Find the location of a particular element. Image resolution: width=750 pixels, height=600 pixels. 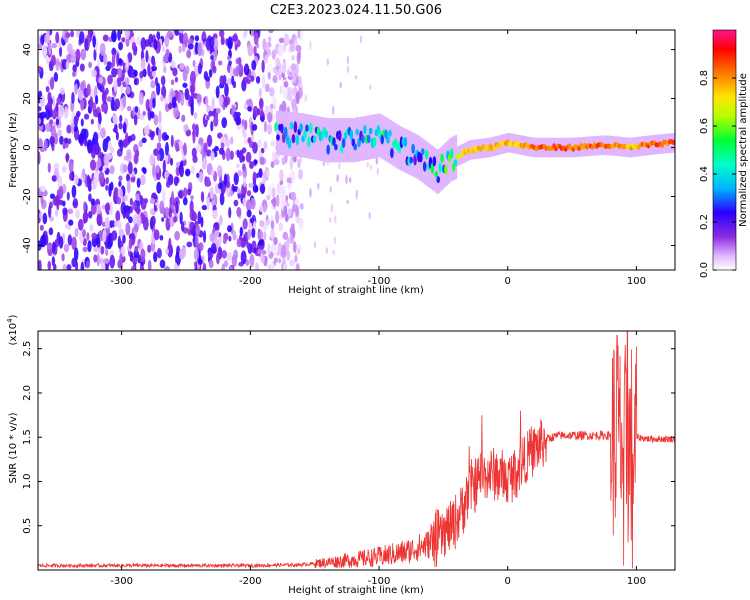

snr-x-axis-label: Height of straight line (km) is located at coordinates (356, 590).